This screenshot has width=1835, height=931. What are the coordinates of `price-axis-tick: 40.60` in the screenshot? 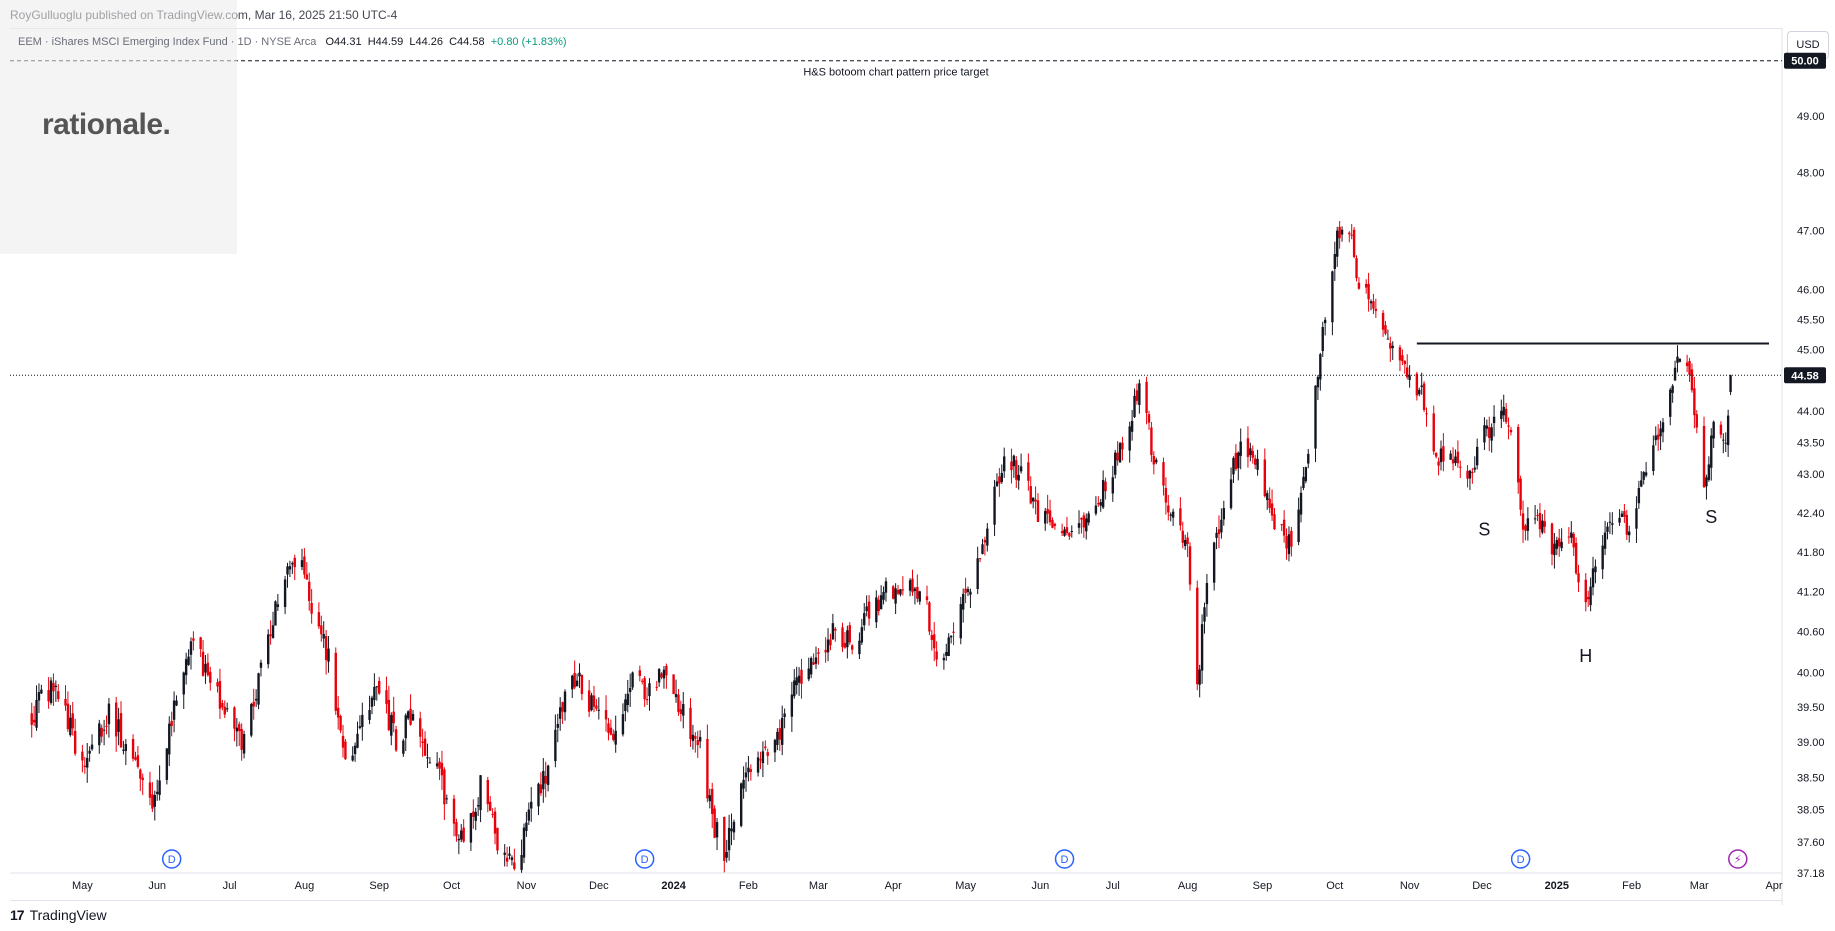 It's located at (1811, 633).